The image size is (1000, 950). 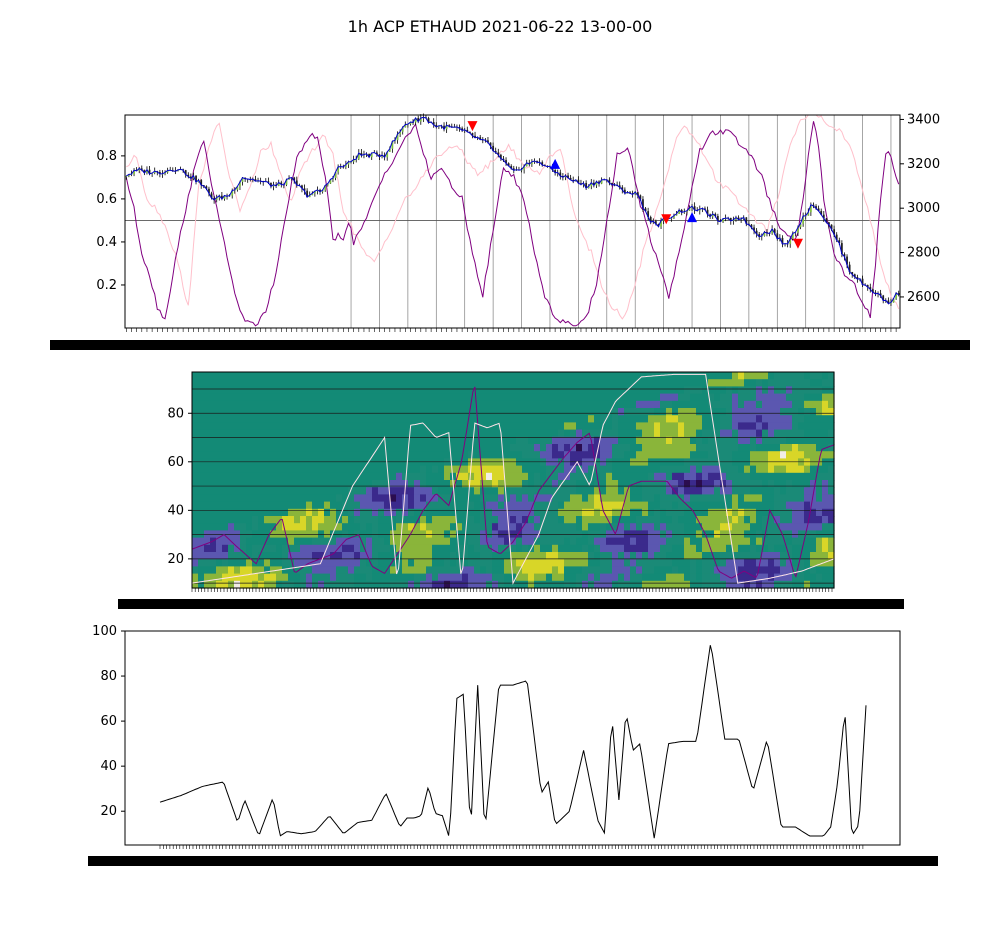 What do you see at coordinates (106, 242) in the screenshot?
I see `left-tick-label: 0.4` at bounding box center [106, 242].